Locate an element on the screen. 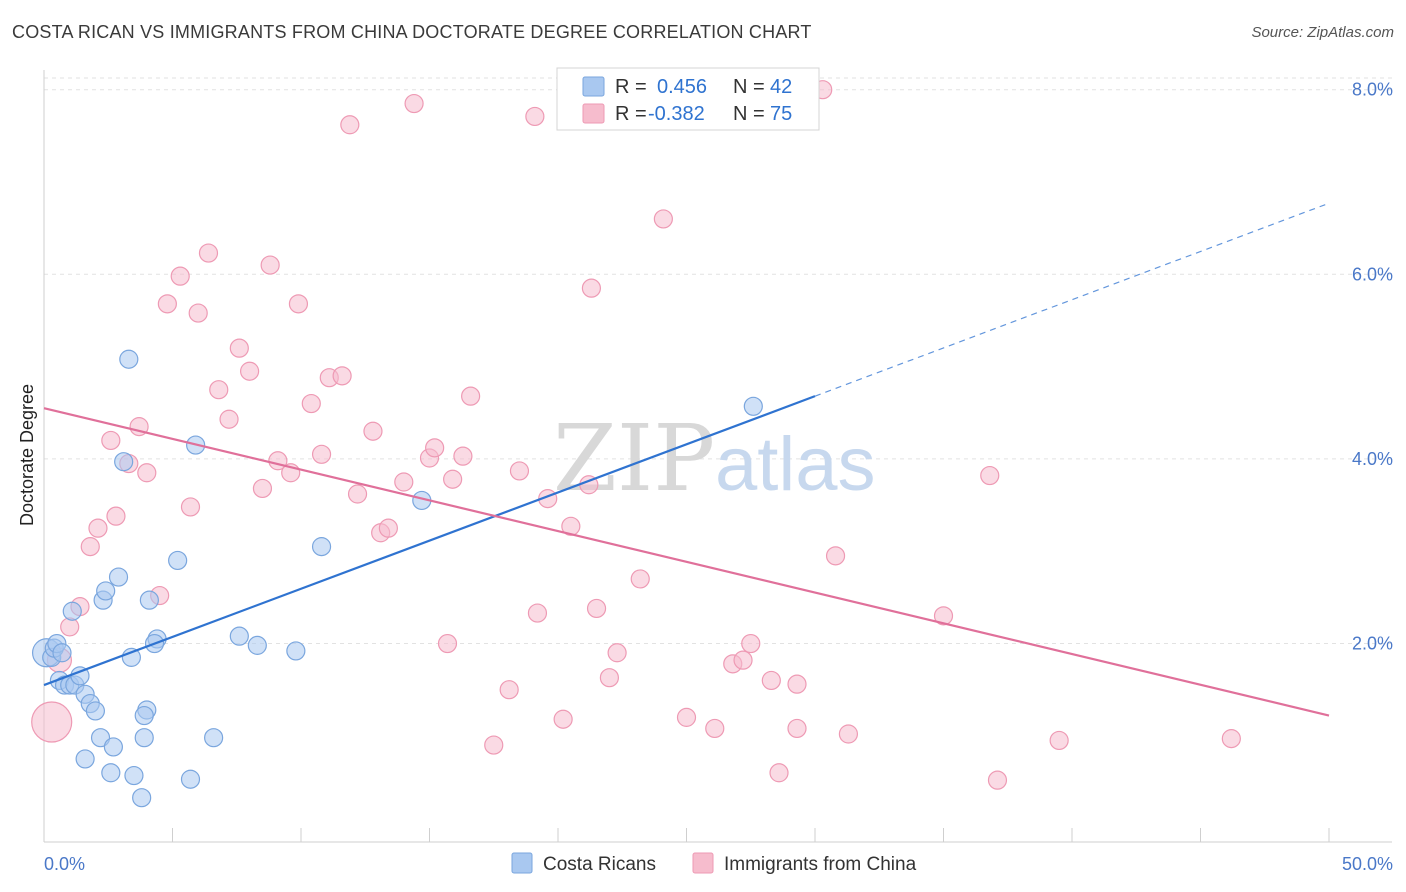  legend-n-value-blue: 42 is located at coordinates (781, 87).